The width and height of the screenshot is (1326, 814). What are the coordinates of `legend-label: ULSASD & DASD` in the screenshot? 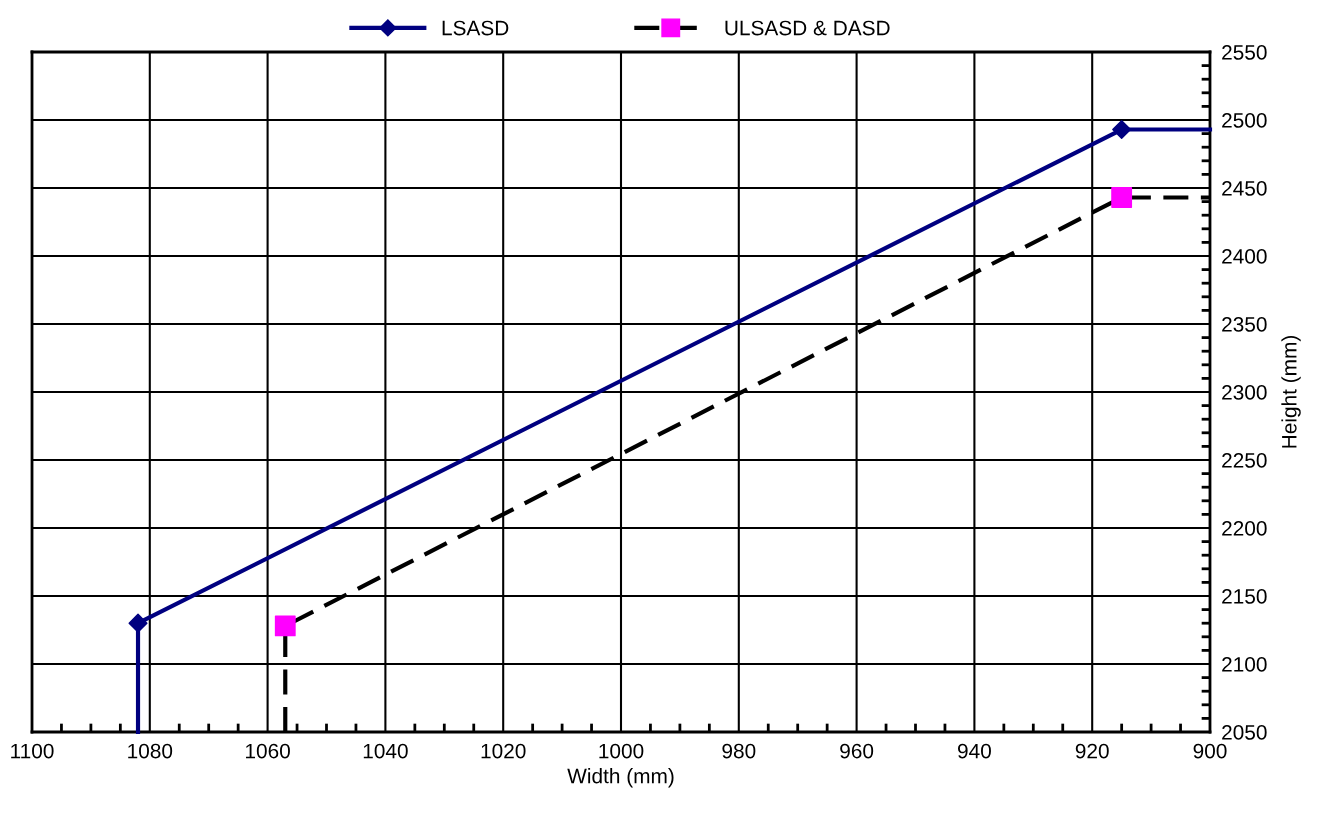 It's located at (807, 28).